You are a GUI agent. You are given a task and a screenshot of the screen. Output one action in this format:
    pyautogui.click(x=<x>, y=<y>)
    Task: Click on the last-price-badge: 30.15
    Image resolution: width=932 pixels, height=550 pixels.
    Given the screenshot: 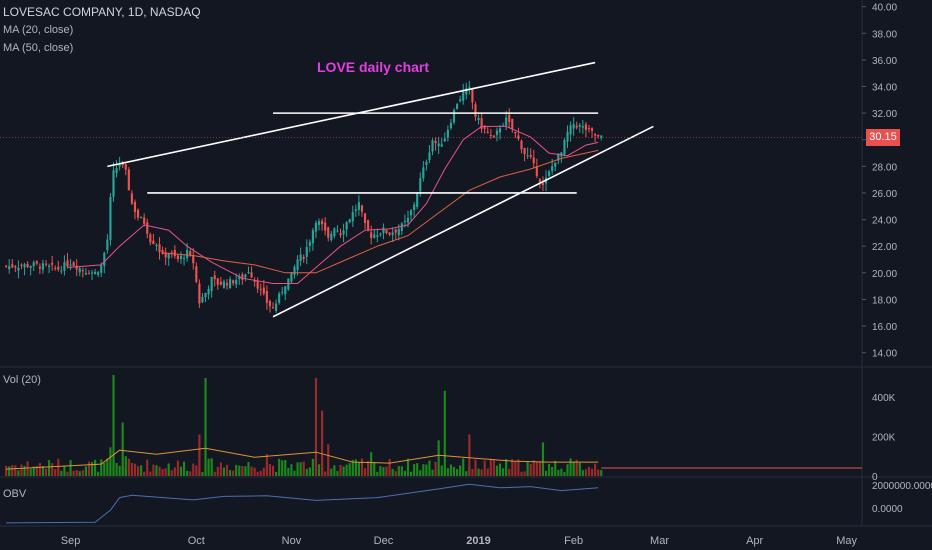 What is the action you would take?
    pyautogui.click(x=883, y=138)
    